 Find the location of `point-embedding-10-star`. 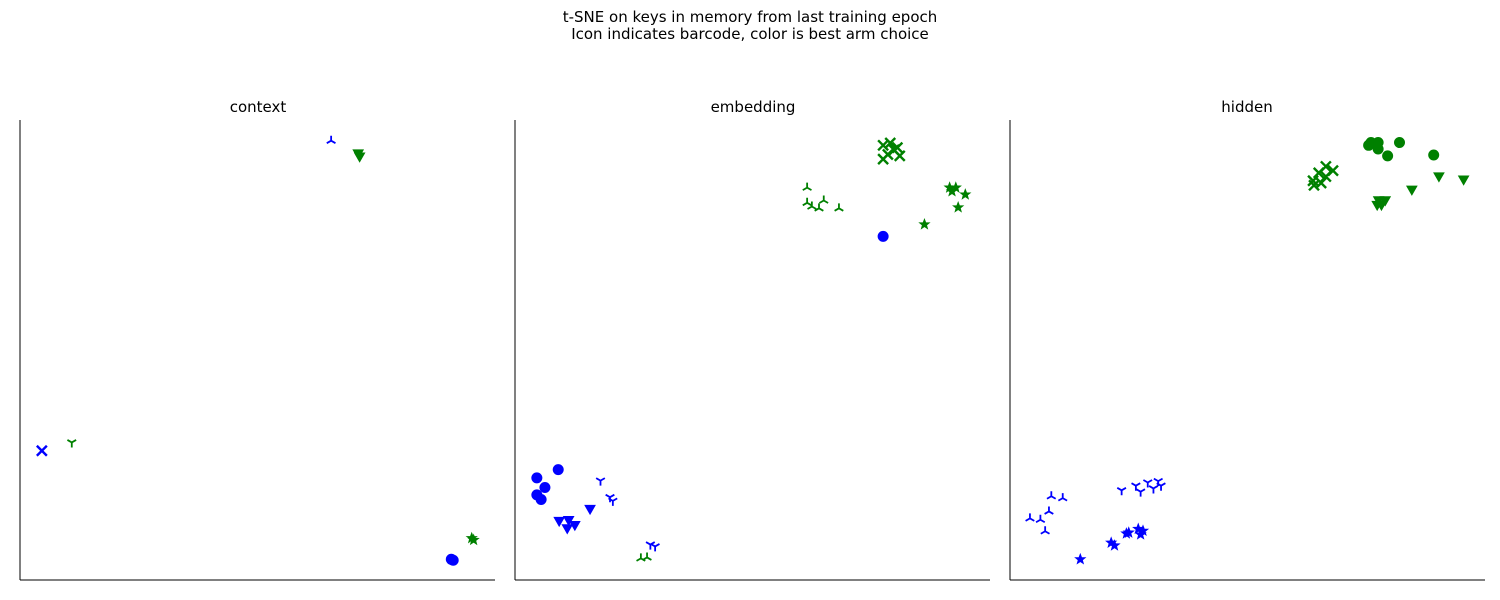

point-embedding-10-star is located at coordinates (965, 194).